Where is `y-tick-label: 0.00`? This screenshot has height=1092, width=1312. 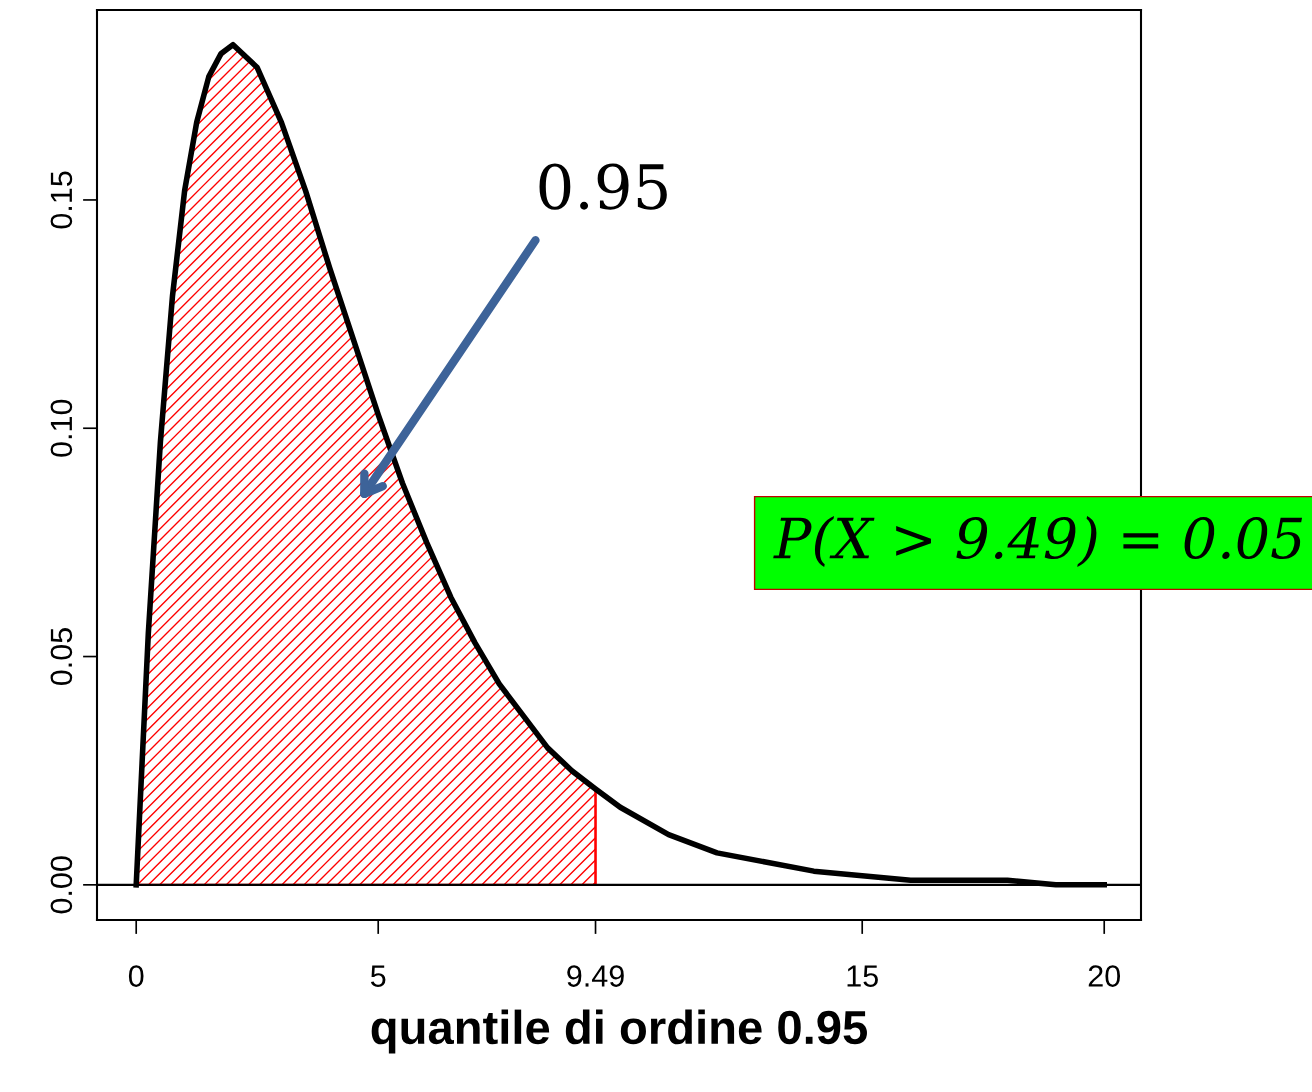
y-tick-label: 0.00 is located at coordinates (61, 885).